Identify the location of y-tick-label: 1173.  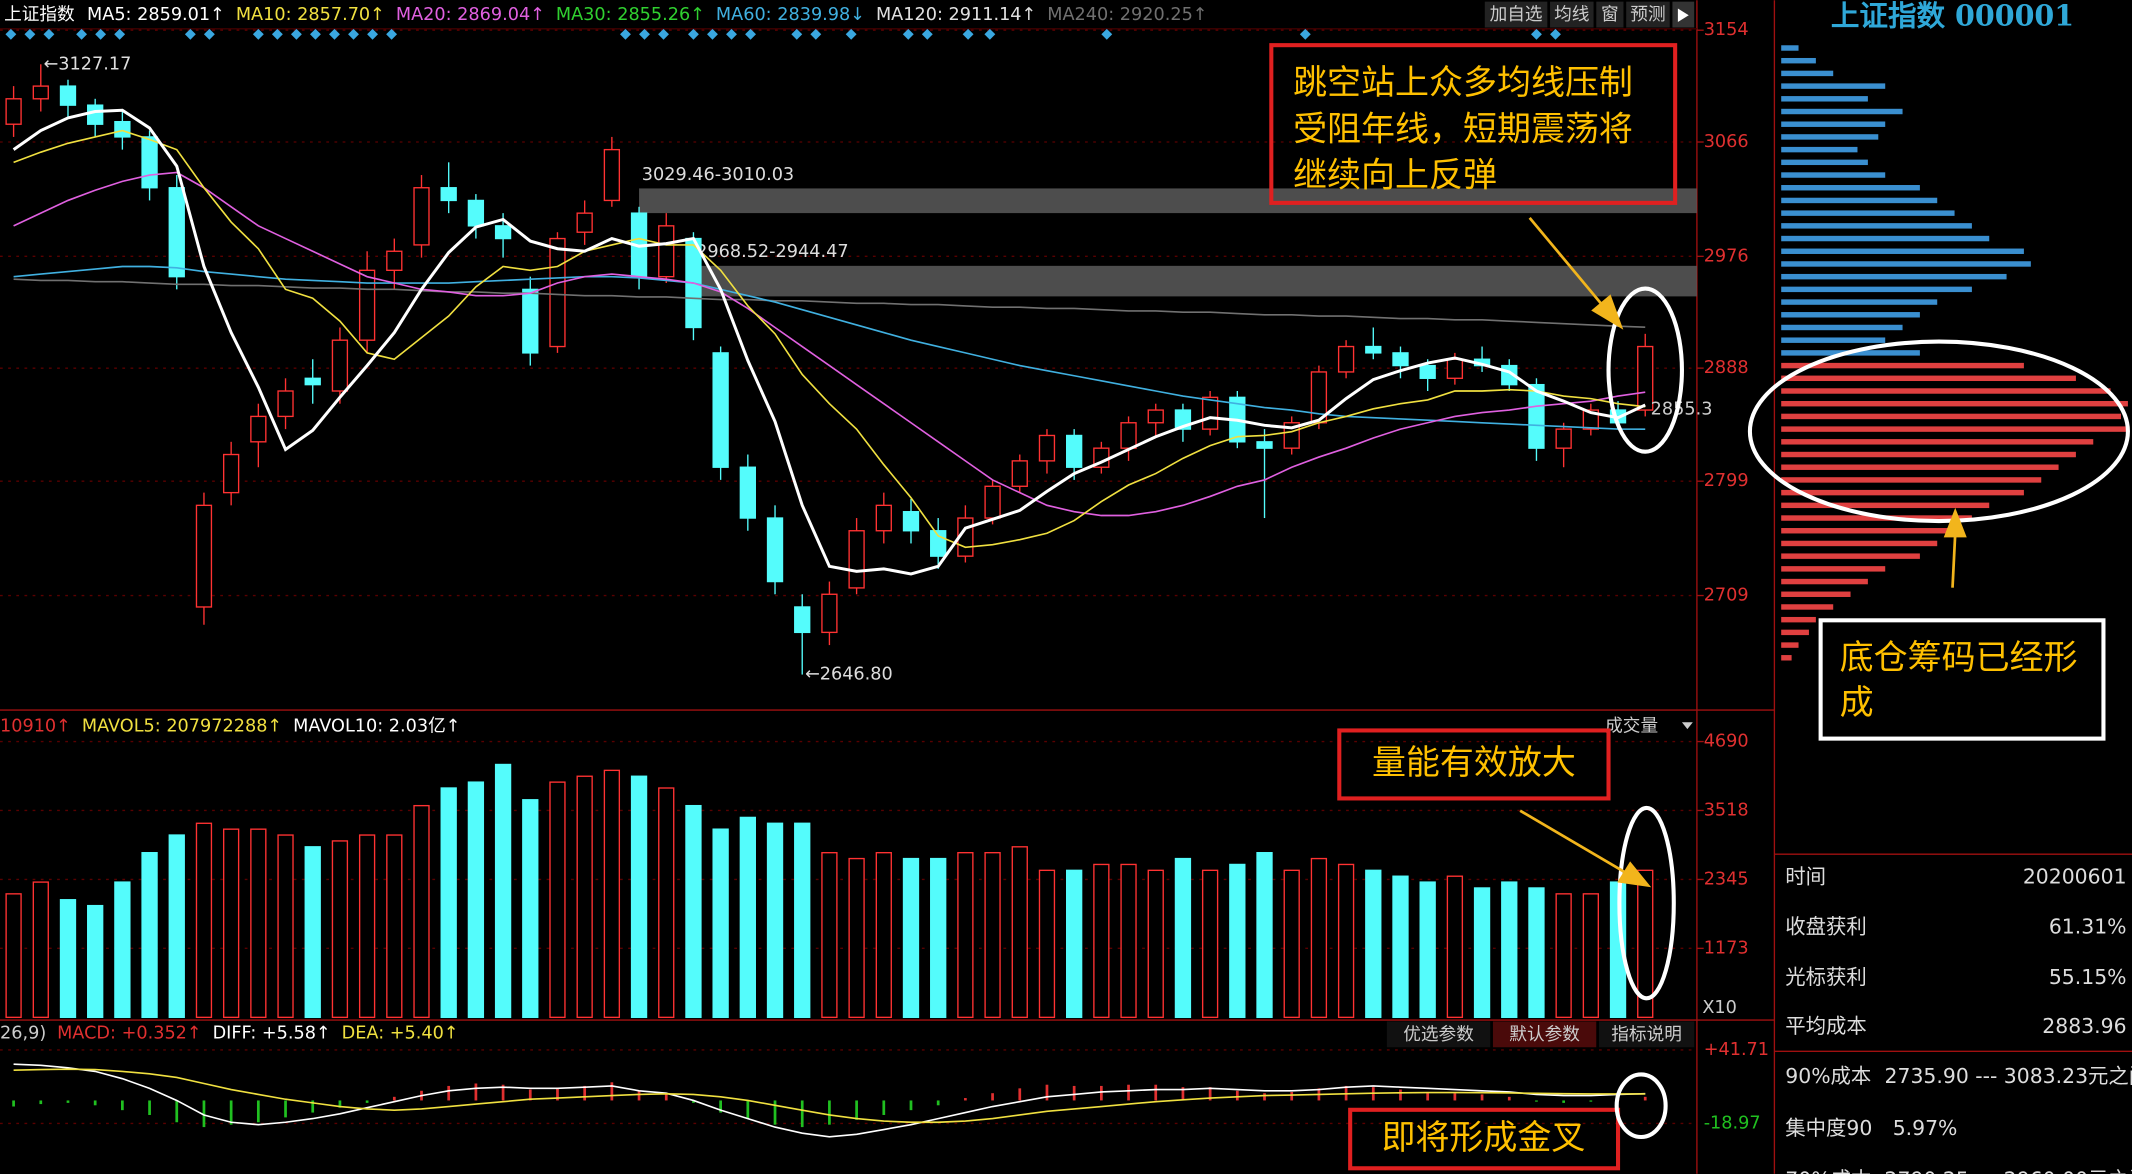
(1726, 948).